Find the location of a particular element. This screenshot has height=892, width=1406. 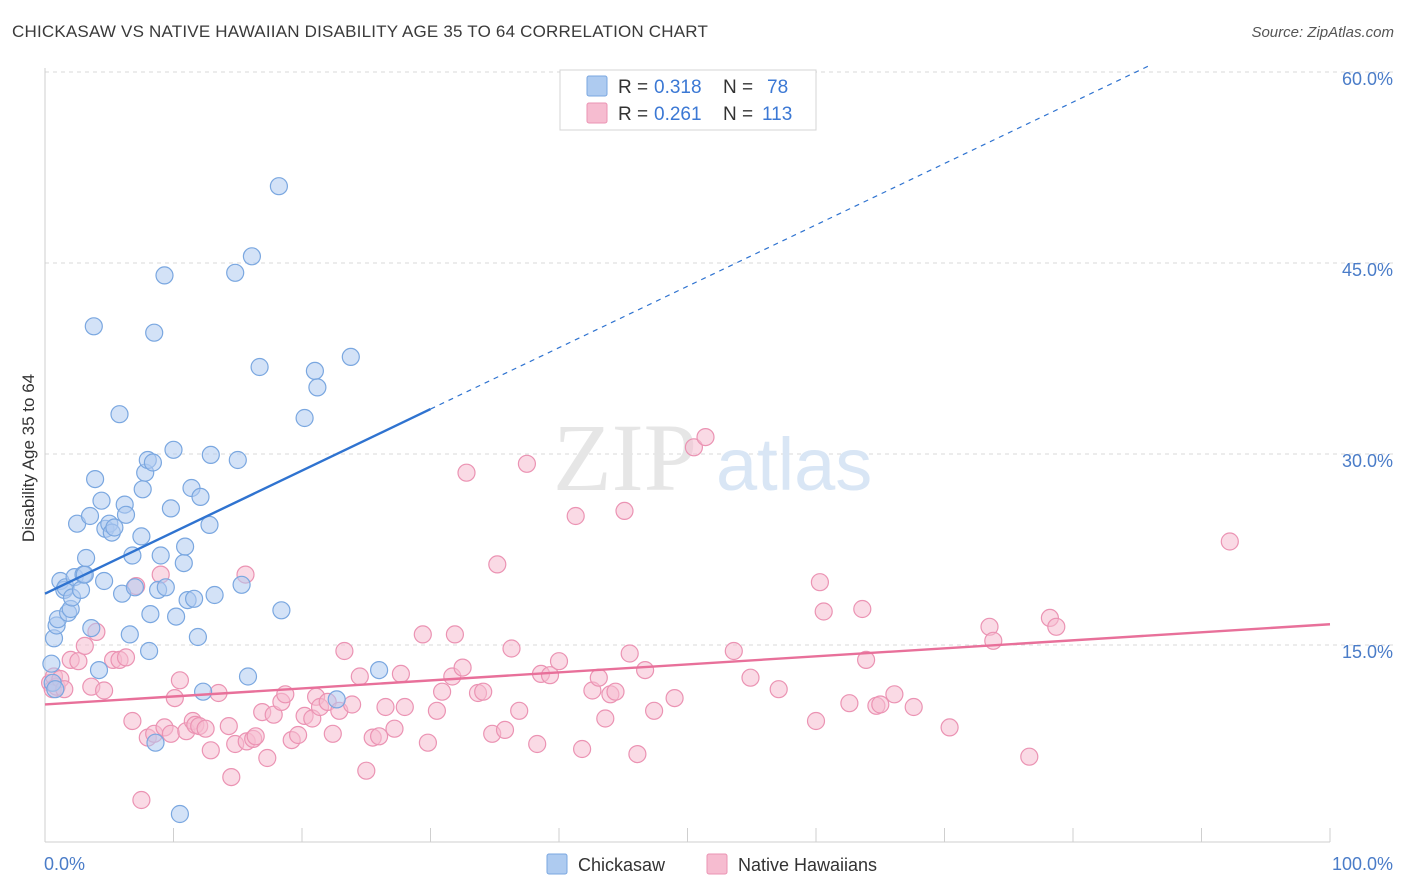

y-tick-label: 15.0% is located at coordinates (1367, 652).